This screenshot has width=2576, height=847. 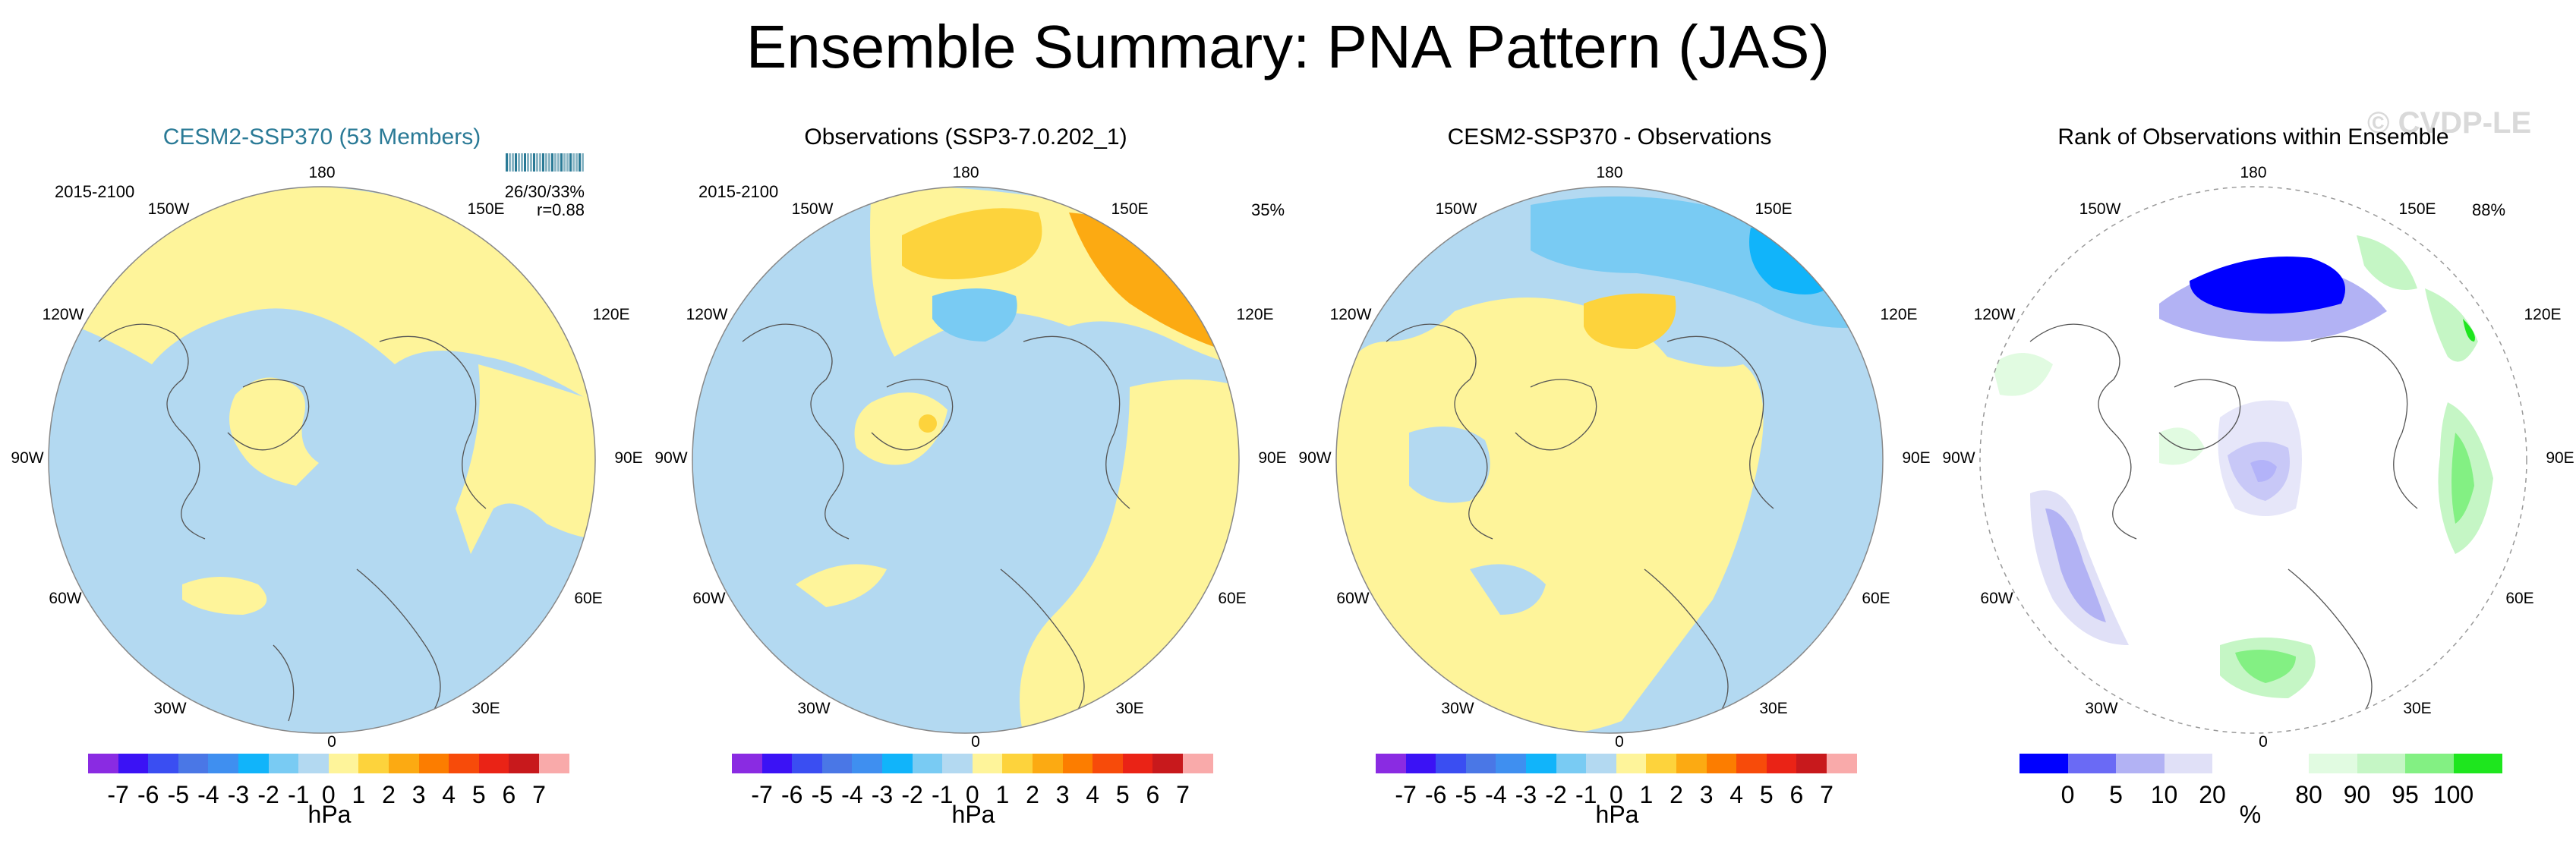 What do you see at coordinates (2308, 794) in the screenshot?
I see `colorbar-tick-label: 80` at bounding box center [2308, 794].